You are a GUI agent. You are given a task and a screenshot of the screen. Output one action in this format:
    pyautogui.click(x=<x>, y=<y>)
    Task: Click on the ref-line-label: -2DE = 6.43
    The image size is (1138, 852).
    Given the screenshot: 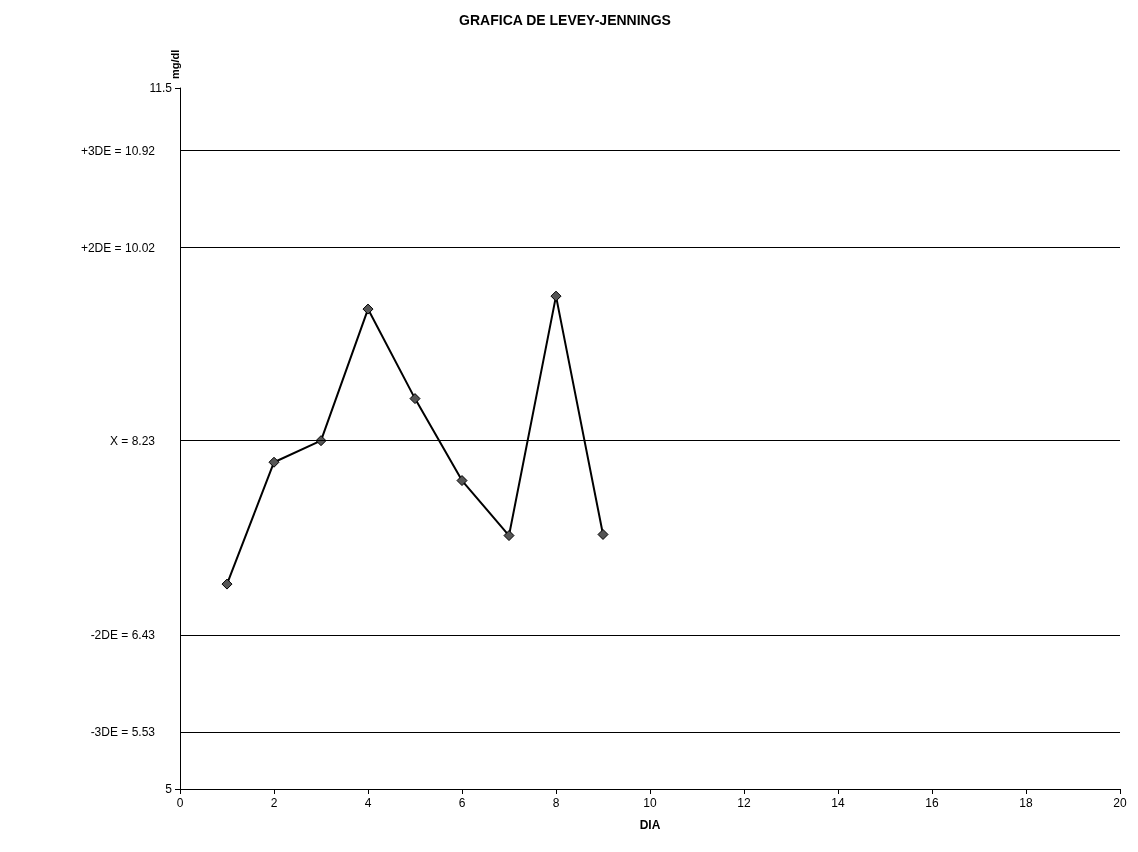 What is the action you would take?
    pyautogui.click(x=123, y=634)
    